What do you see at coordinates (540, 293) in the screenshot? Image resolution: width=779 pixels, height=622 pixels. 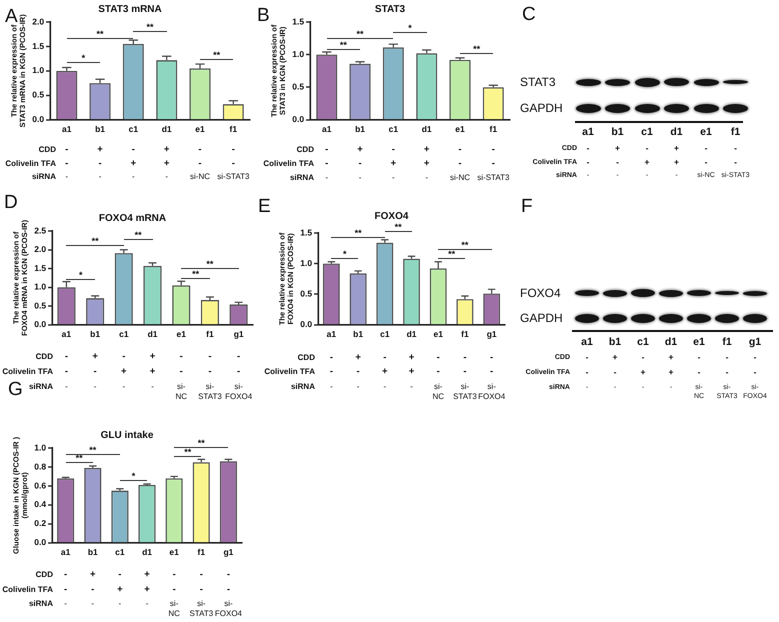 I see `text: FOXO4` at bounding box center [540, 293].